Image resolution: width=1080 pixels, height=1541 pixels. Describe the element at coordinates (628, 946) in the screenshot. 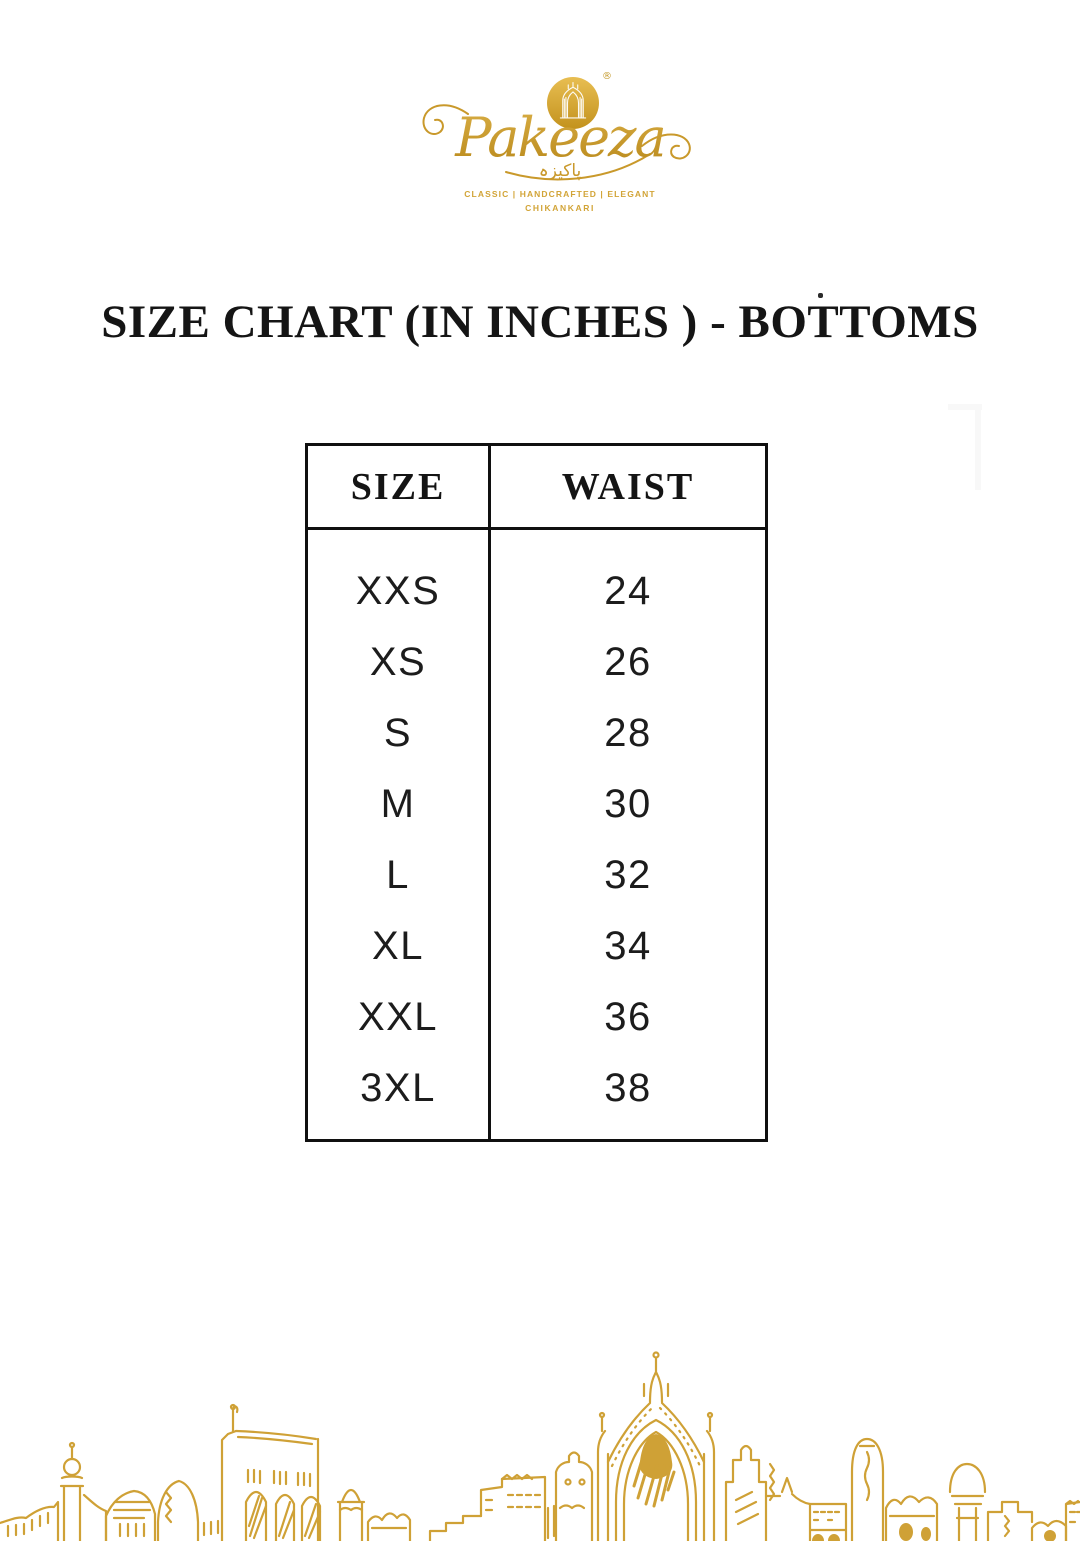

I see `waist-cell: 34` at that location.